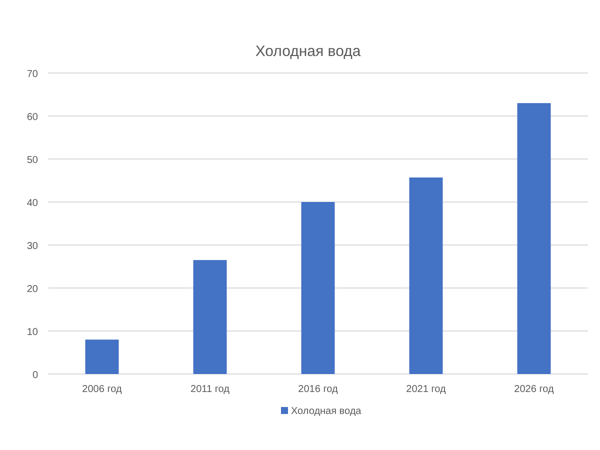  What do you see at coordinates (32, 289) in the screenshot?
I see `y-tick-label: 20` at bounding box center [32, 289].